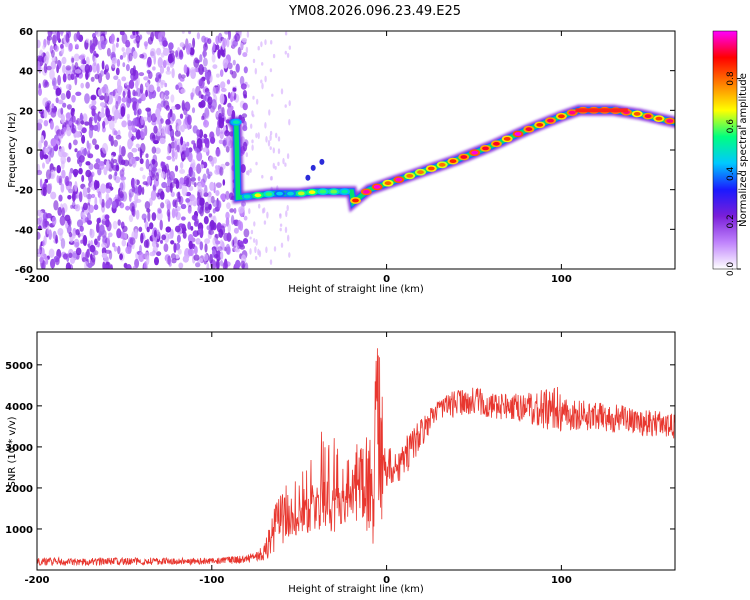  What do you see at coordinates (12, 451) in the screenshot?
I see `snr-y-axis-label: SNR (10 * v/v)` at bounding box center [12, 451].